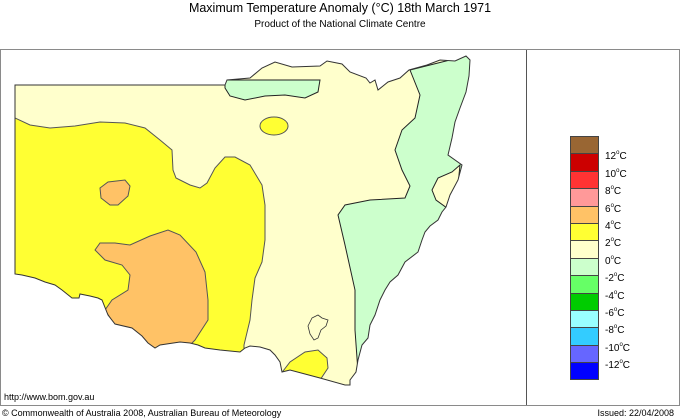 This screenshot has width=680, height=420. Describe the element at coordinates (526, 227) in the screenshot. I see `legend-divider` at that location.